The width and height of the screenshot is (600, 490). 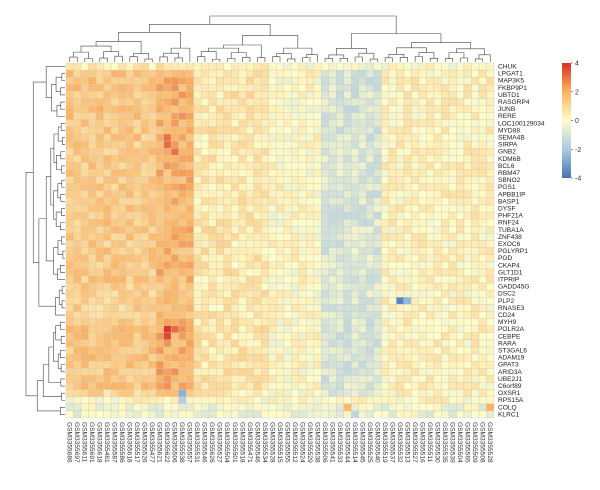 What do you see at coordinates (512, 88) in the screenshot?
I see `row-label: FKBP9P1` at bounding box center [512, 88].